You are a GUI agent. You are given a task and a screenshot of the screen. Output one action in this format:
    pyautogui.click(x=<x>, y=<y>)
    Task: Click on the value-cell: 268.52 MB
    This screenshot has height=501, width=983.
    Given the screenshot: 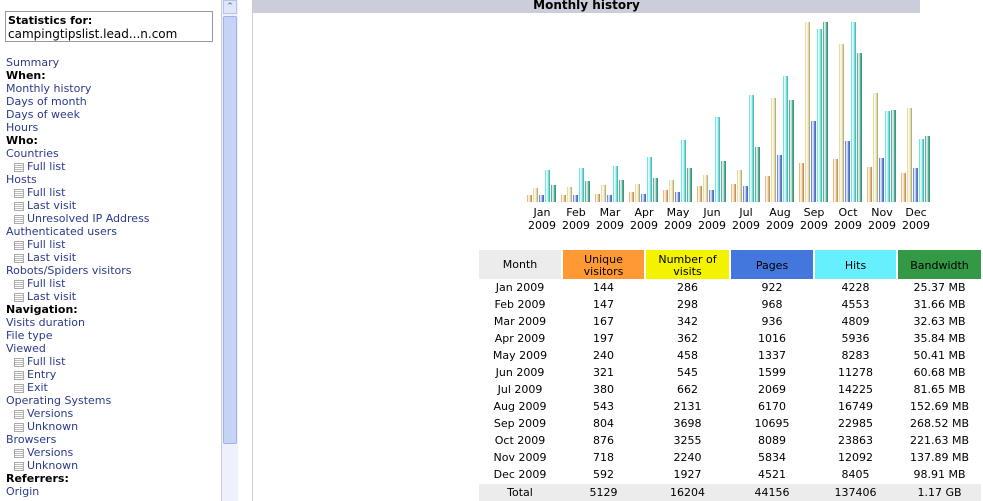 What is the action you would take?
    pyautogui.click(x=939, y=423)
    